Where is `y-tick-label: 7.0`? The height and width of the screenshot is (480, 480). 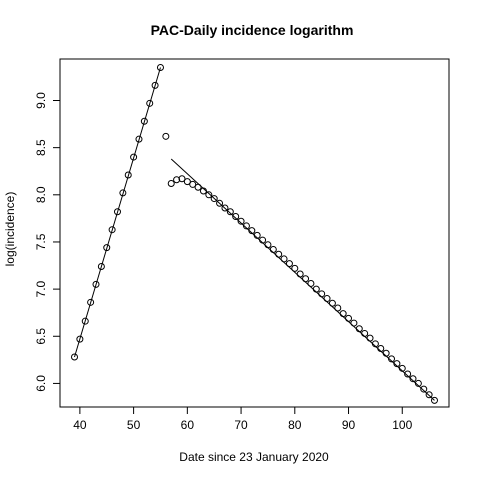 y-tick-label: 7.0 is located at coordinates (41, 288).